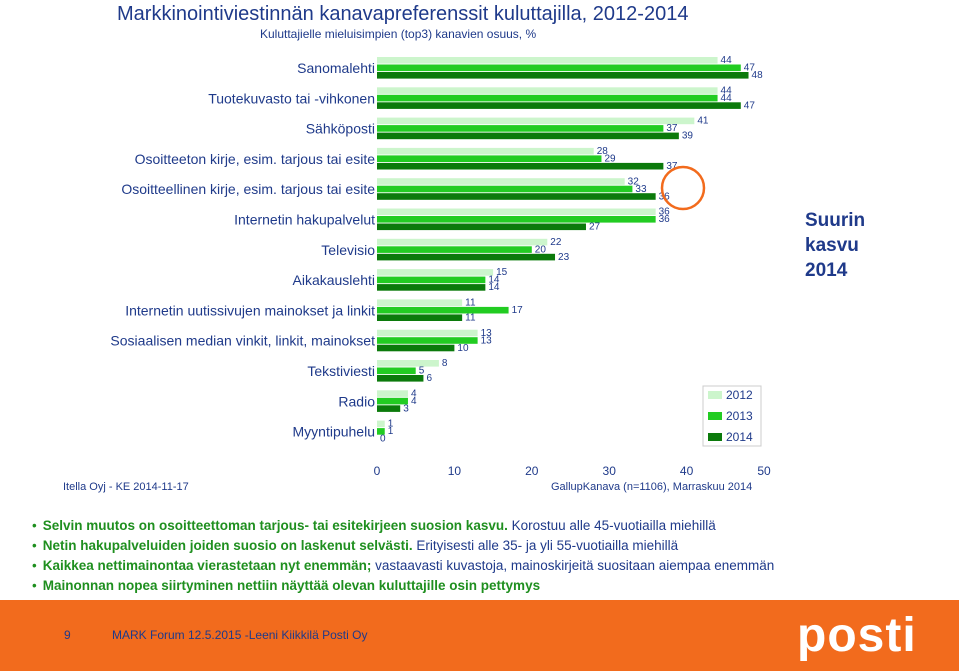 This screenshot has width=959, height=671. Describe the element at coordinates (739, 416) in the screenshot. I see `legend-label: 2013` at that location.